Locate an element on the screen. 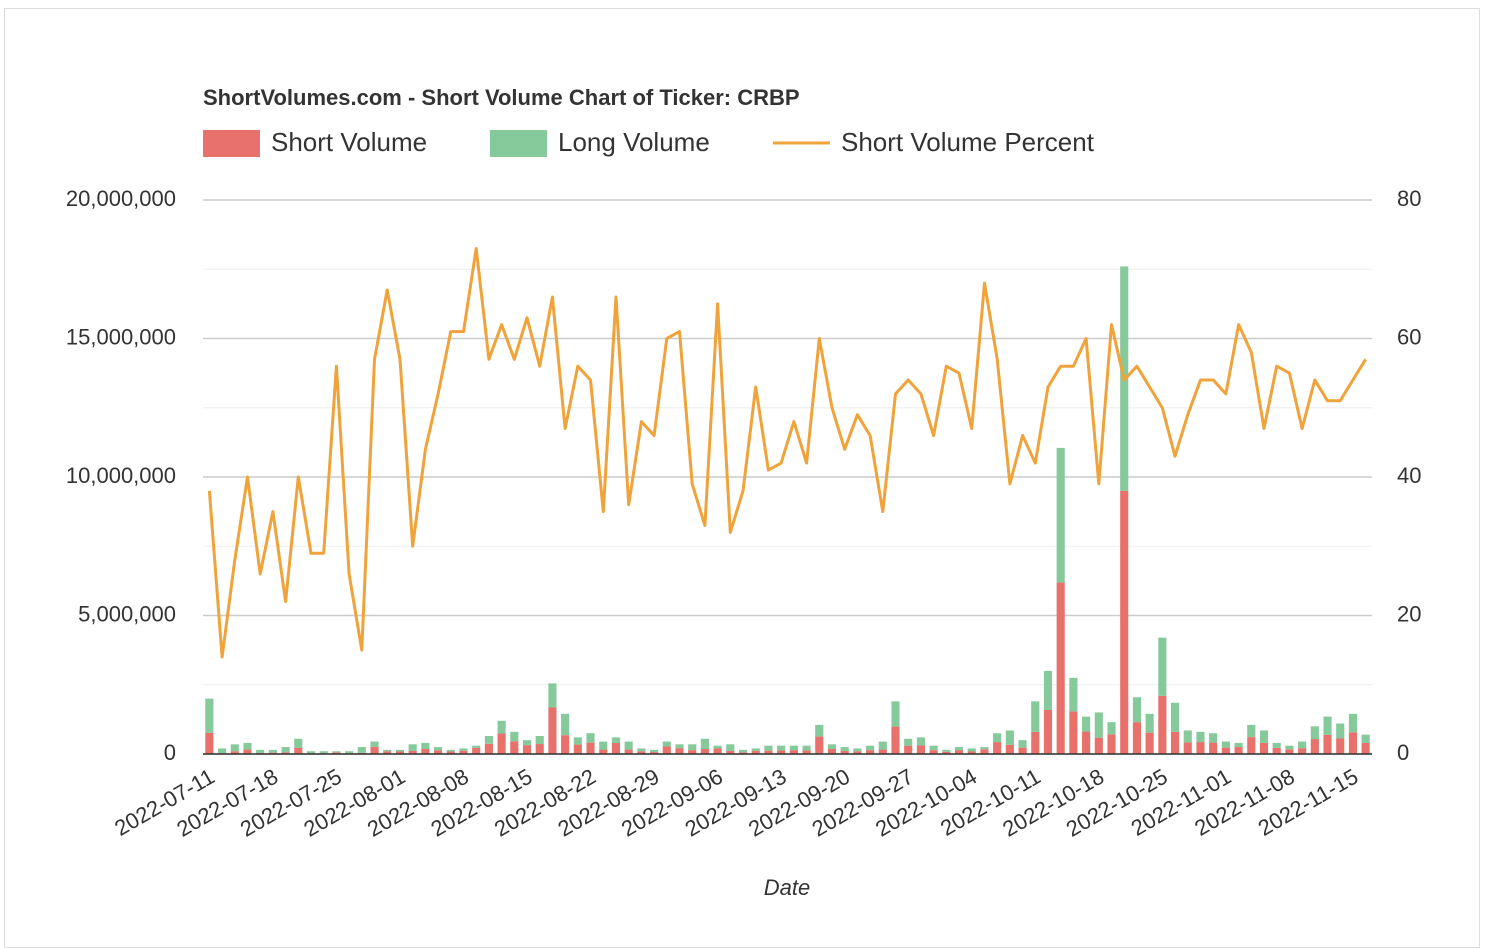 The image size is (1486, 948). y-tick-label: 15,000,000 is located at coordinates (121, 336).